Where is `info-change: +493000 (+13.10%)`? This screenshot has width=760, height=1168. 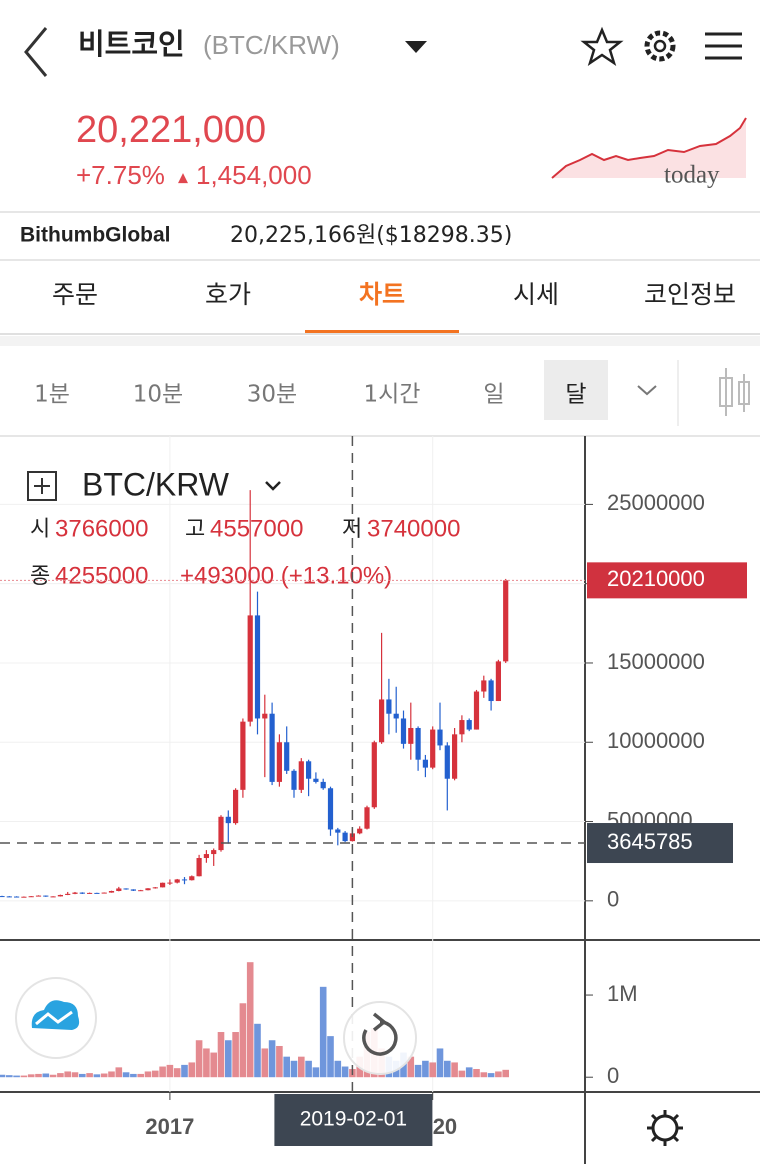 info-change: +493000 (+13.10%) is located at coordinates (286, 575).